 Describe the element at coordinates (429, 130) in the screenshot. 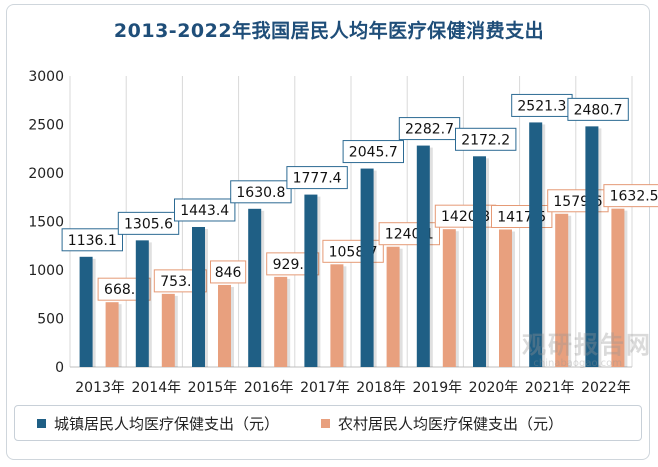

I see `data-label-urban: 2282.7` at that location.